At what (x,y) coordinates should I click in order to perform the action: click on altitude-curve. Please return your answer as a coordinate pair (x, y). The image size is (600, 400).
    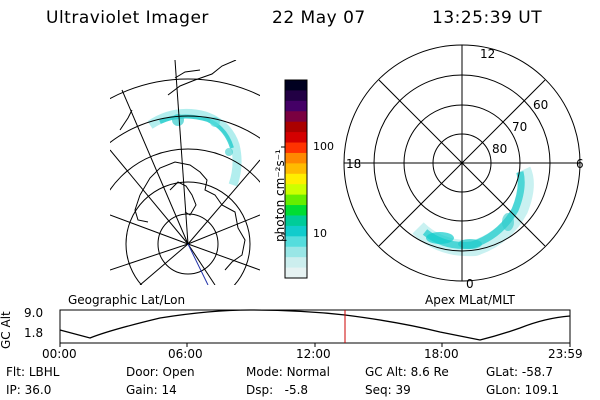
    Looking at the image, I should click on (315, 325).